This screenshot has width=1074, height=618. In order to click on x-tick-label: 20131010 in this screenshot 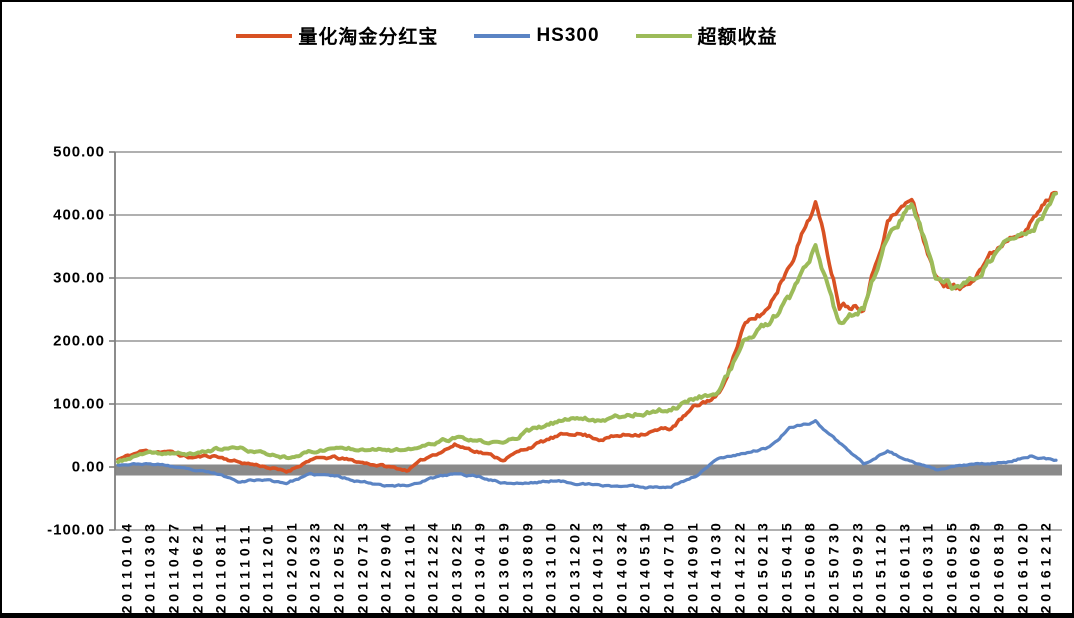, I will do `click(550, 566)`.